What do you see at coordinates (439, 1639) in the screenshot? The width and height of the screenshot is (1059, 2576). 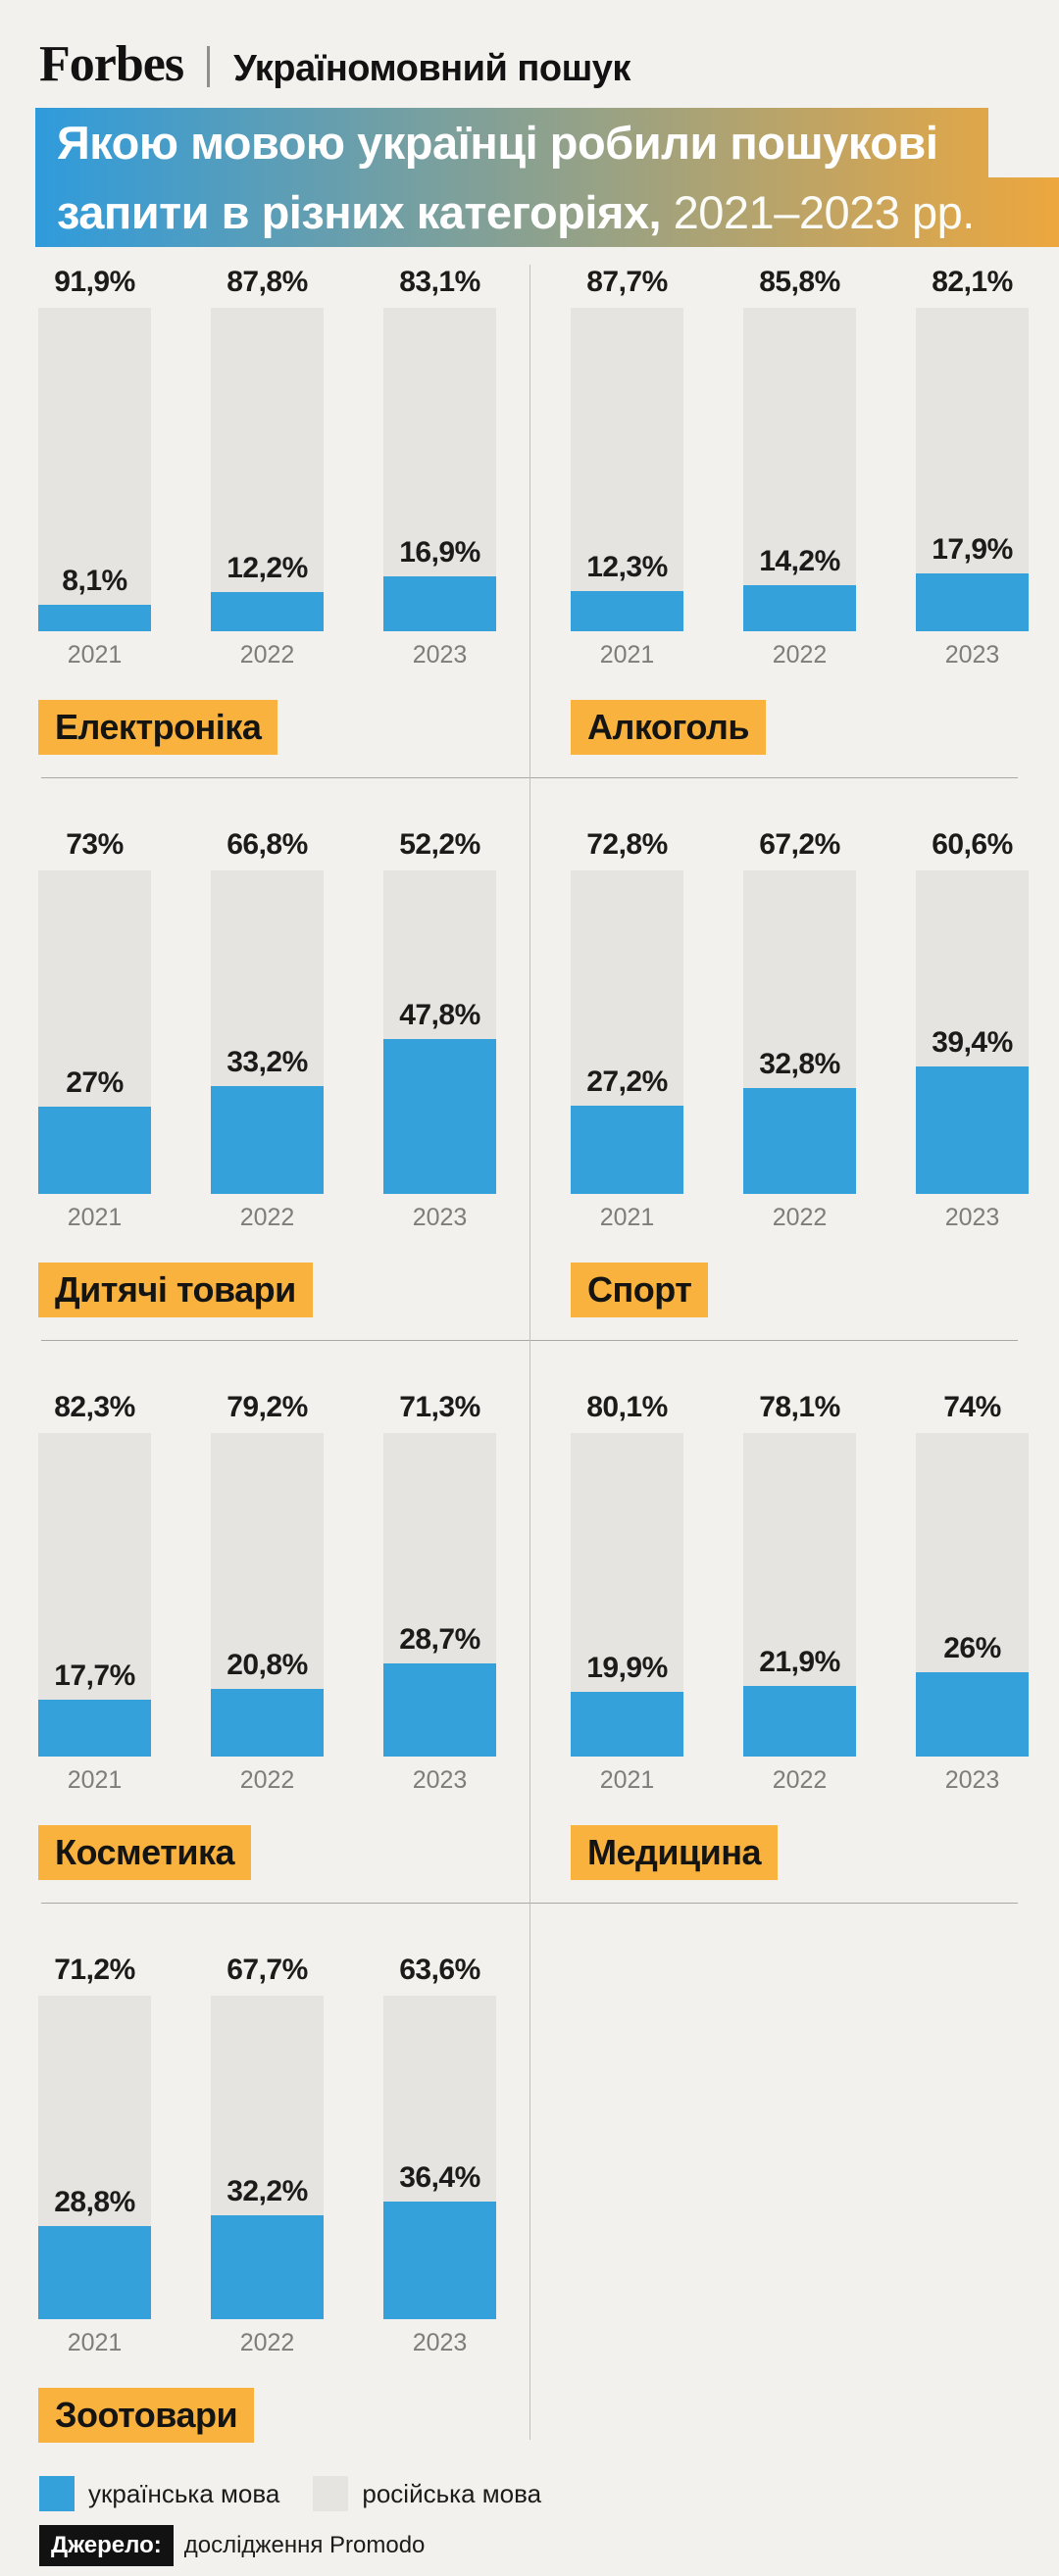 I see `ukrainian-share-label: 28,7%` at bounding box center [439, 1639].